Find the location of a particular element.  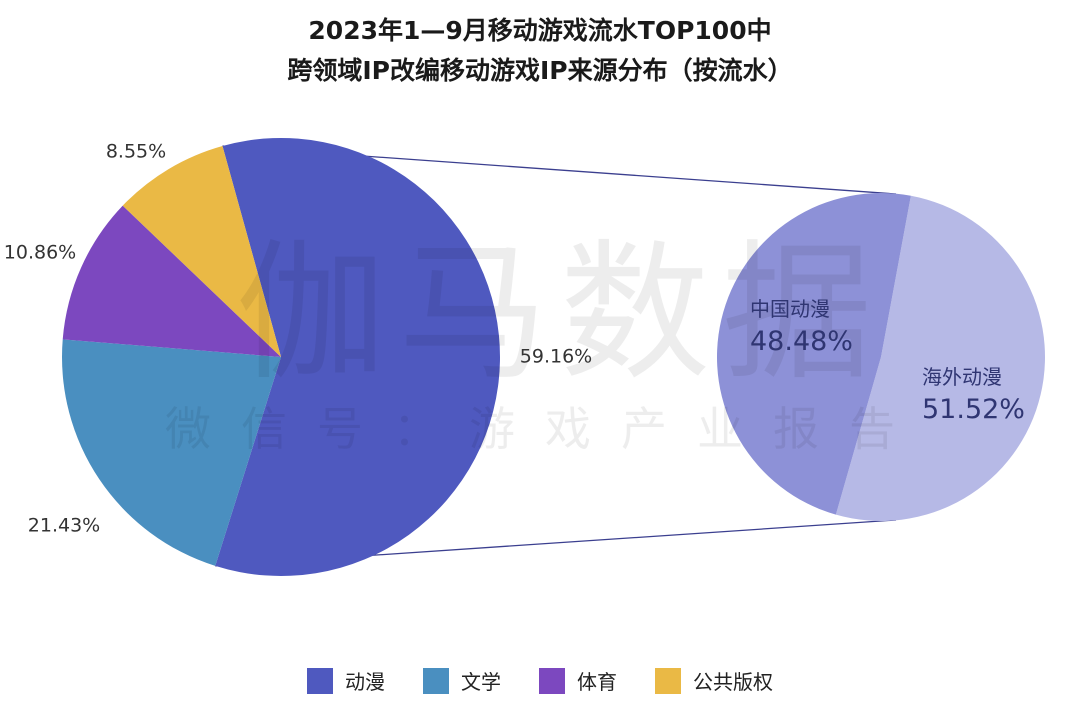

pie-label-public: 8.55% is located at coordinates (136, 152).